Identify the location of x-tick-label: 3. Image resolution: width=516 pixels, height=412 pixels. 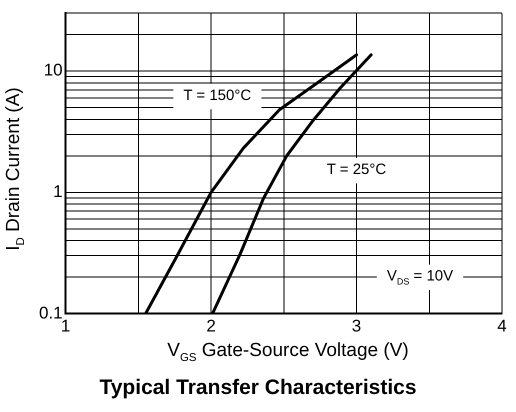
(357, 326).